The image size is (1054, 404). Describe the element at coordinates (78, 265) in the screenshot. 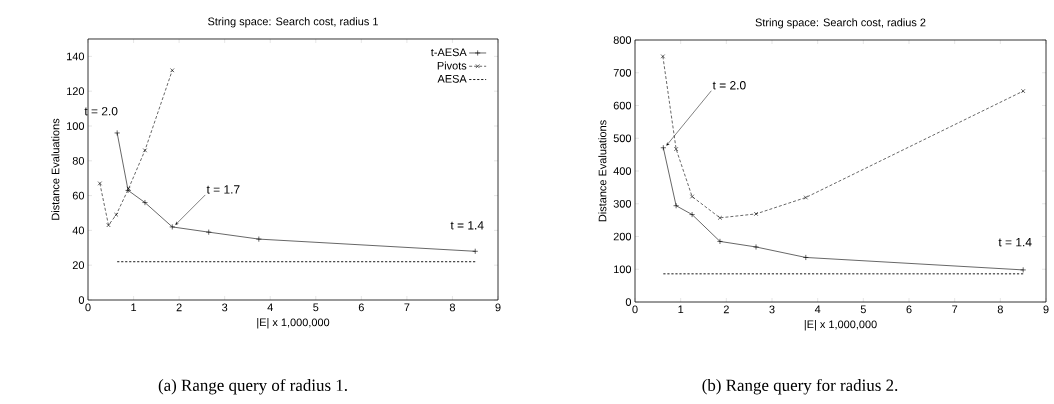

I see `y-tick-label: 20` at that location.